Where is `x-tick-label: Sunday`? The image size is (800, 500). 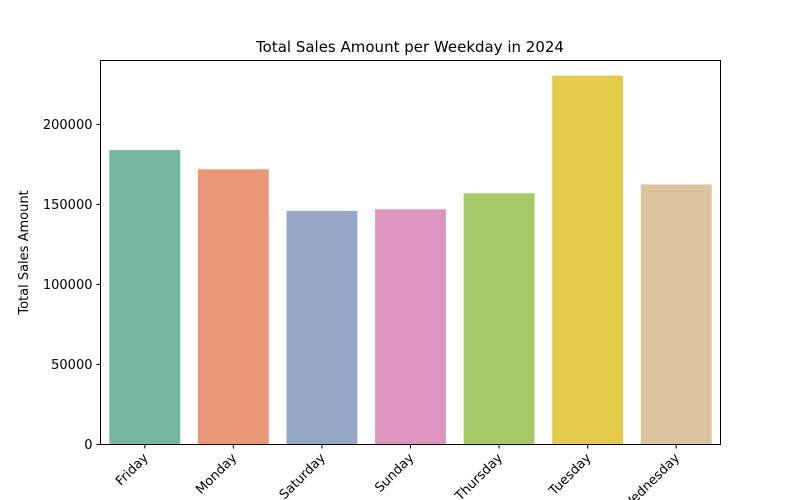
x-tick-label: Sunday is located at coordinates (394, 473).